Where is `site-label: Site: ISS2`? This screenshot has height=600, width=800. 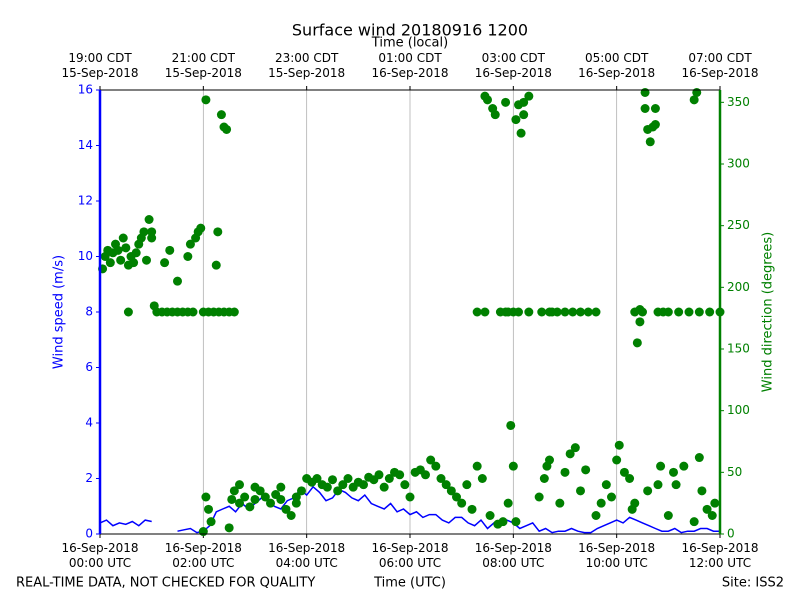 site-label: Site: ISS2 is located at coordinates (753, 583).